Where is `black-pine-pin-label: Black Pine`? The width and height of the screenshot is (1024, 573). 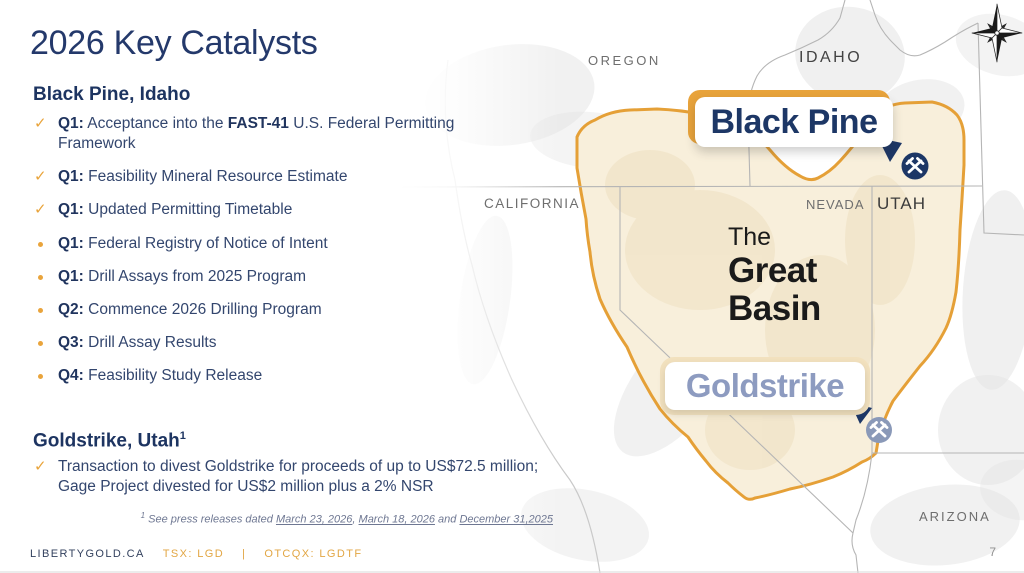
black-pine-pin-label: Black Pine is located at coordinates (794, 121).